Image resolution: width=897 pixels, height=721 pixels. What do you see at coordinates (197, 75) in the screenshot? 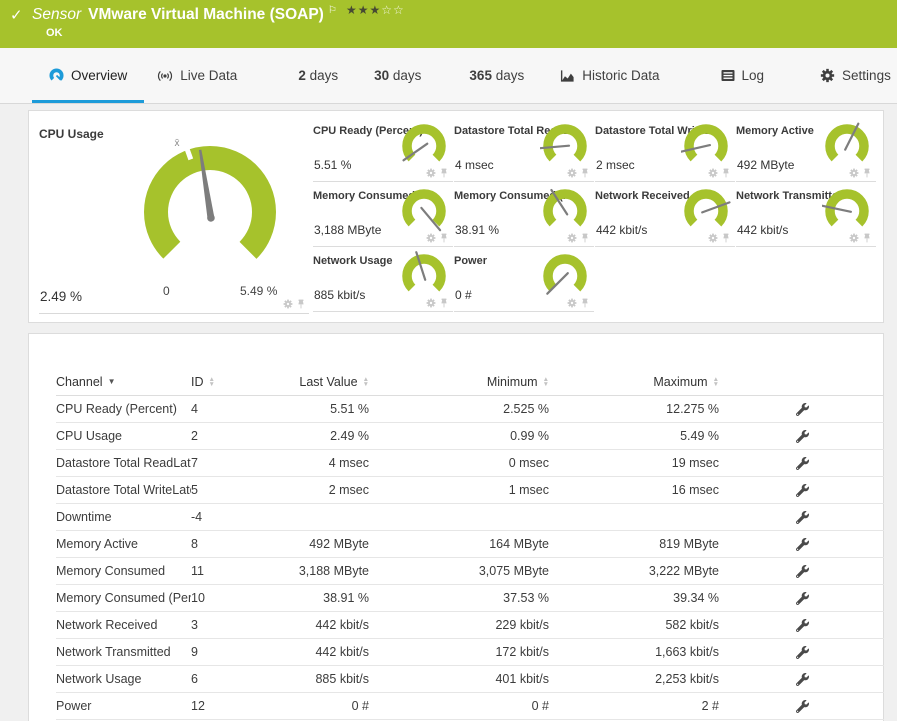
I see `tab-live-data: Live Data` at bounding box center [197, 75].